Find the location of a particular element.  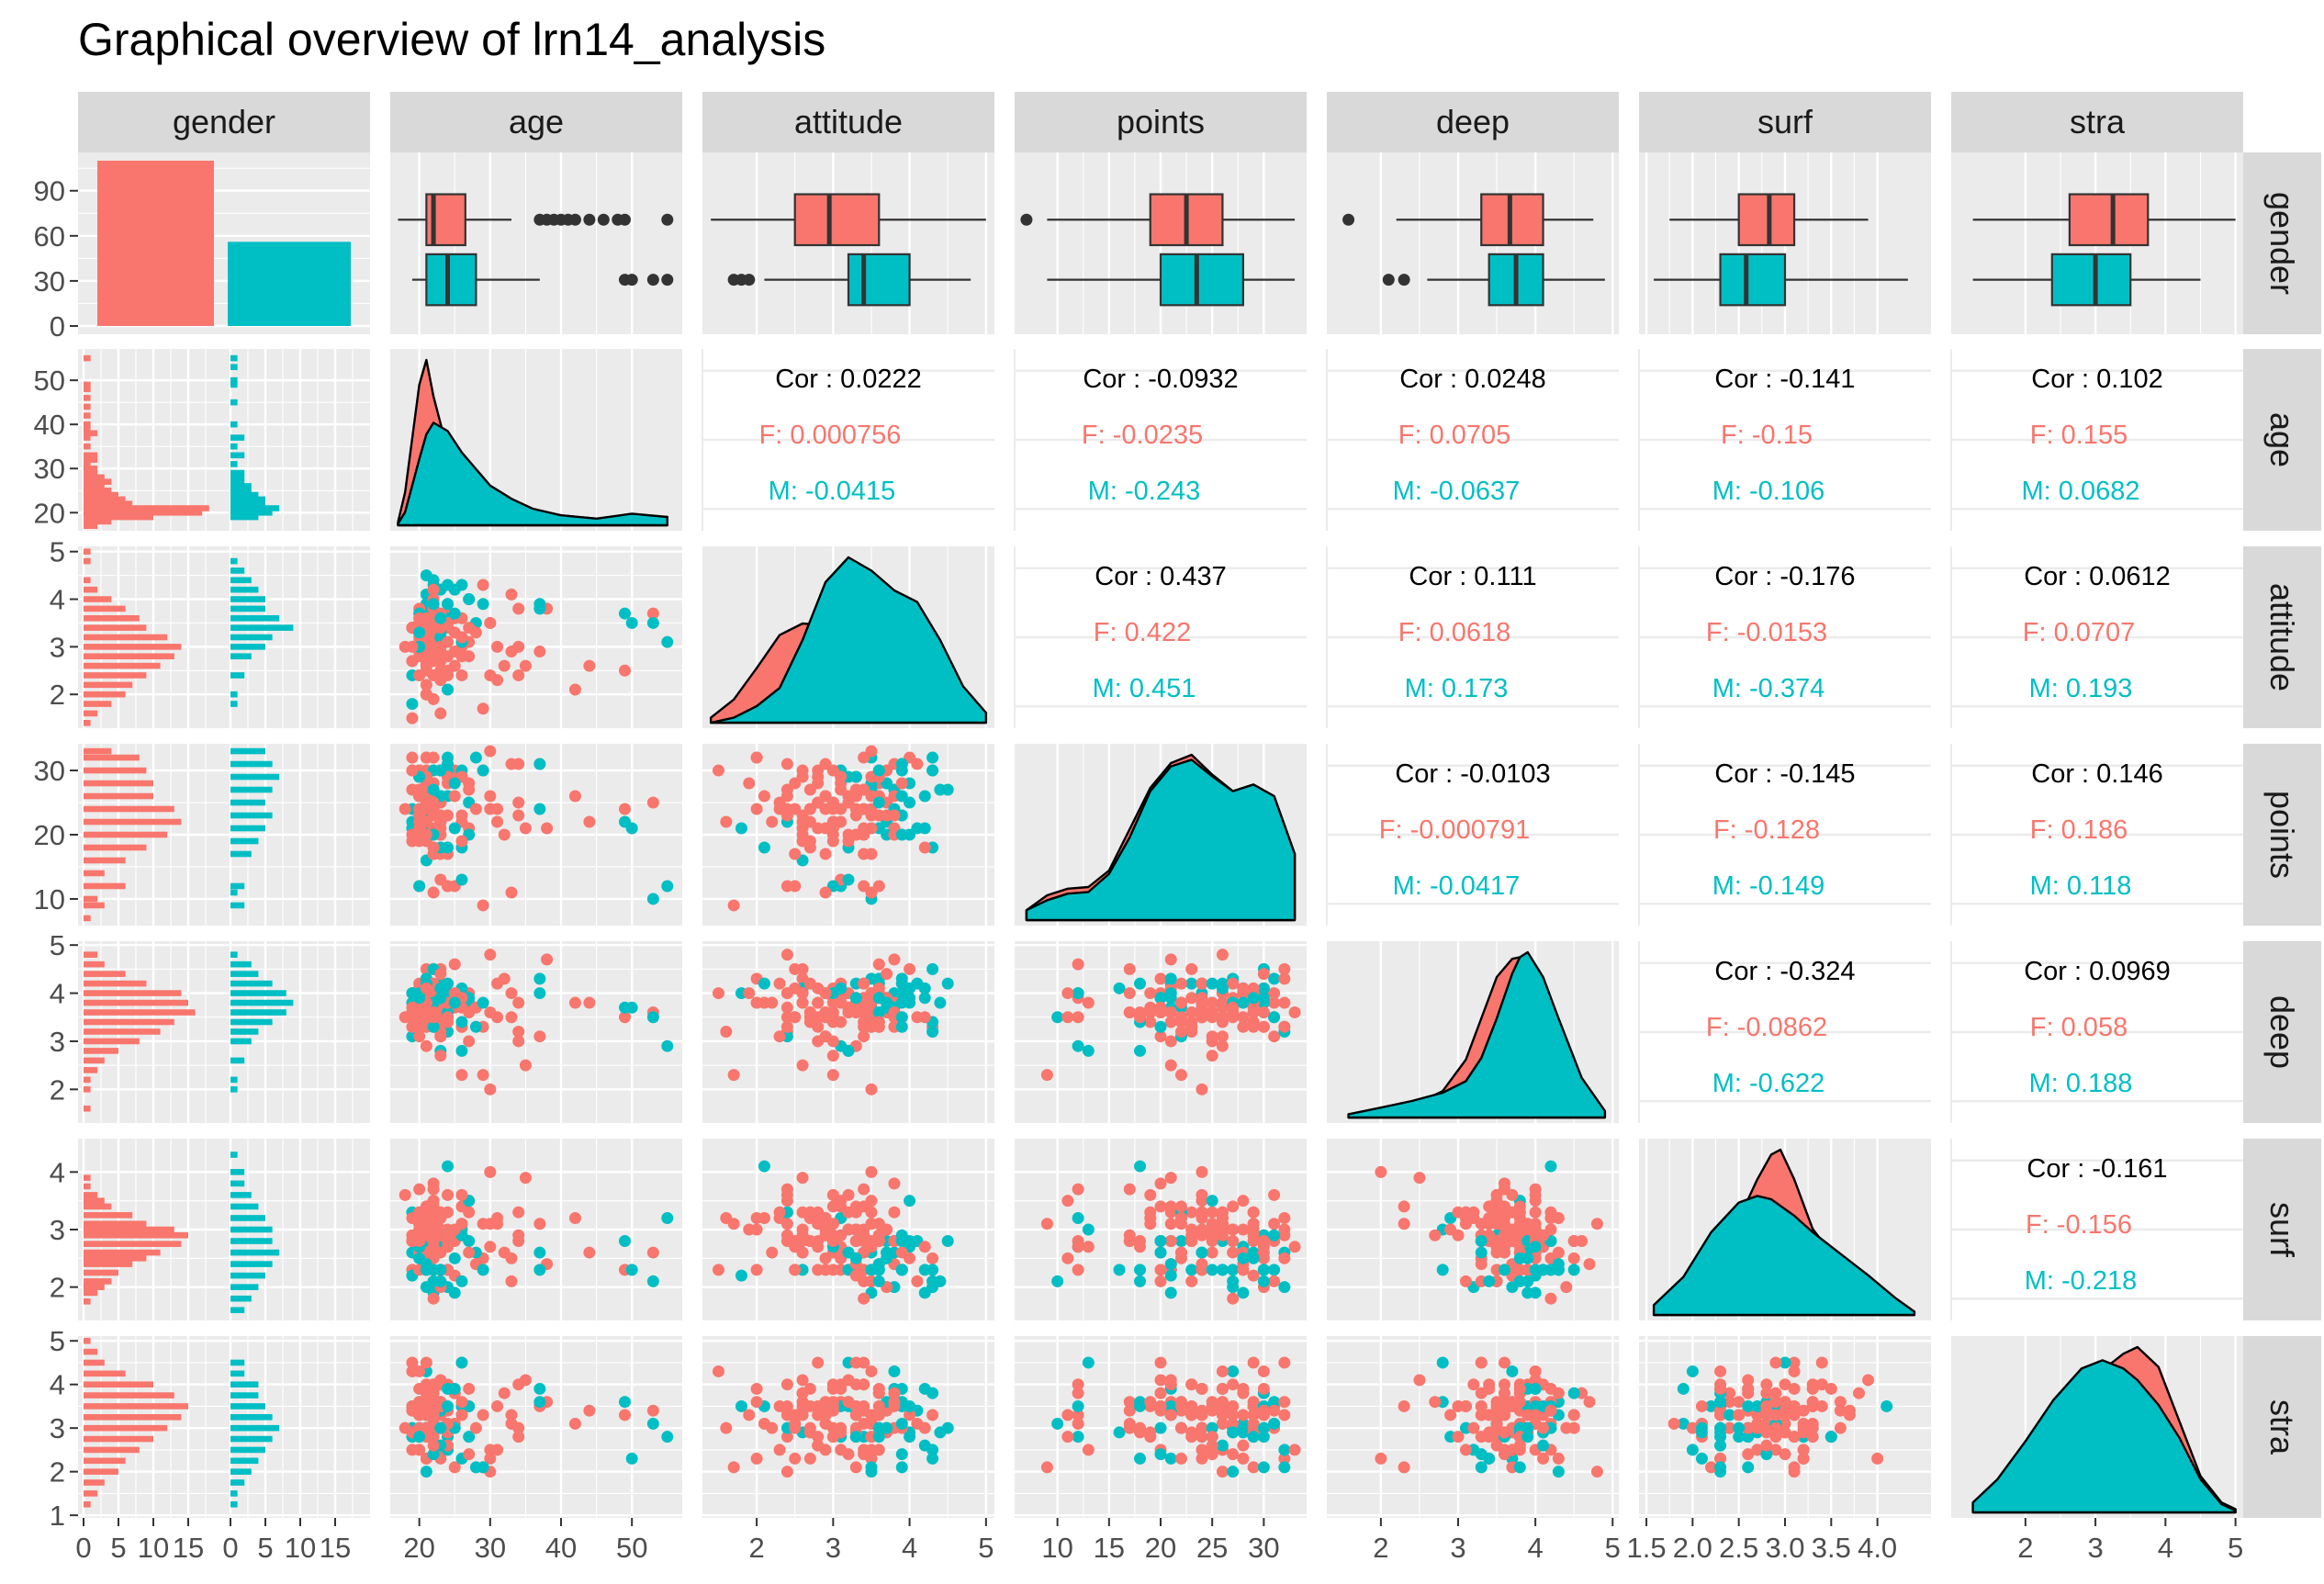

cor-M: M: -0.149 is located at coordinates (1769, 886).